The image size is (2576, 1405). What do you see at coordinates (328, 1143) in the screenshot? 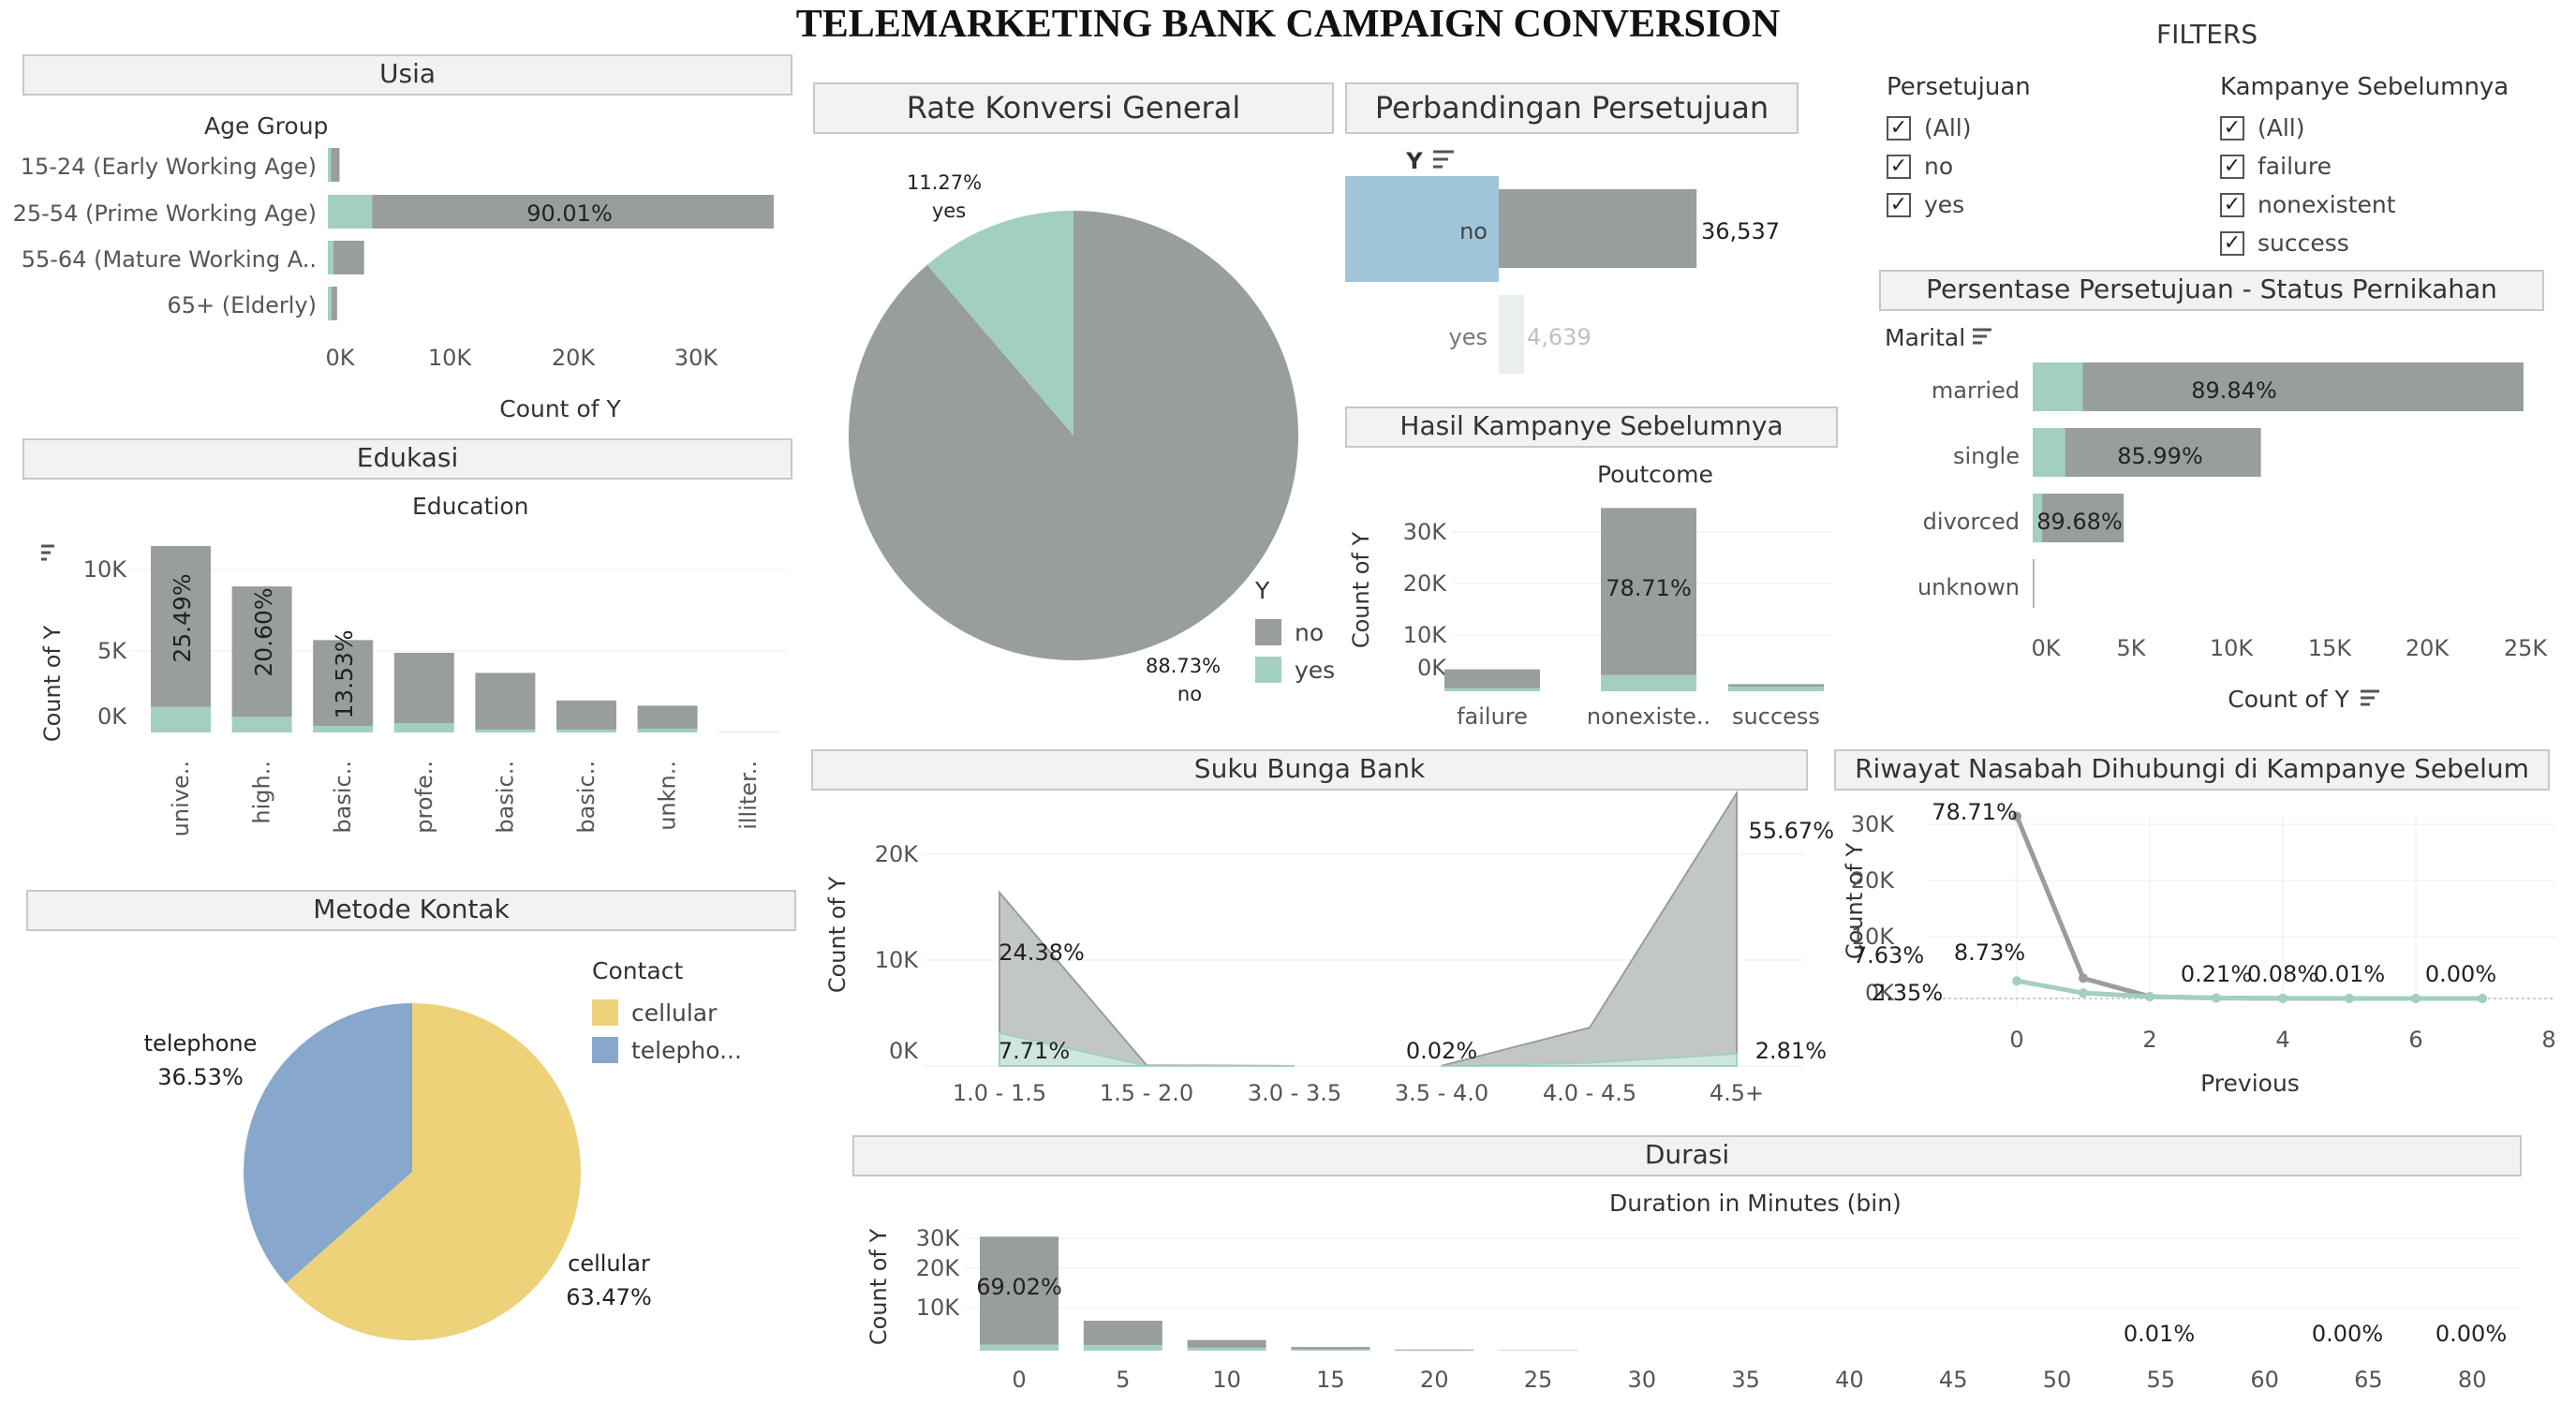
I see `pie-slice-telephone` at bounding box center [328, 1143].